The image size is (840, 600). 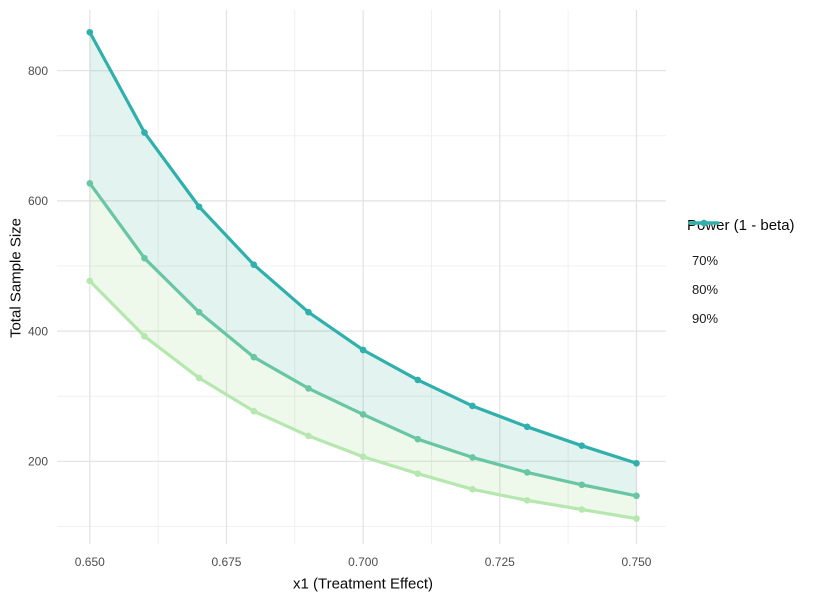 I want to click on legend: Power (1 - beta) 70% 80% 90%, so click(x=741, y=275).